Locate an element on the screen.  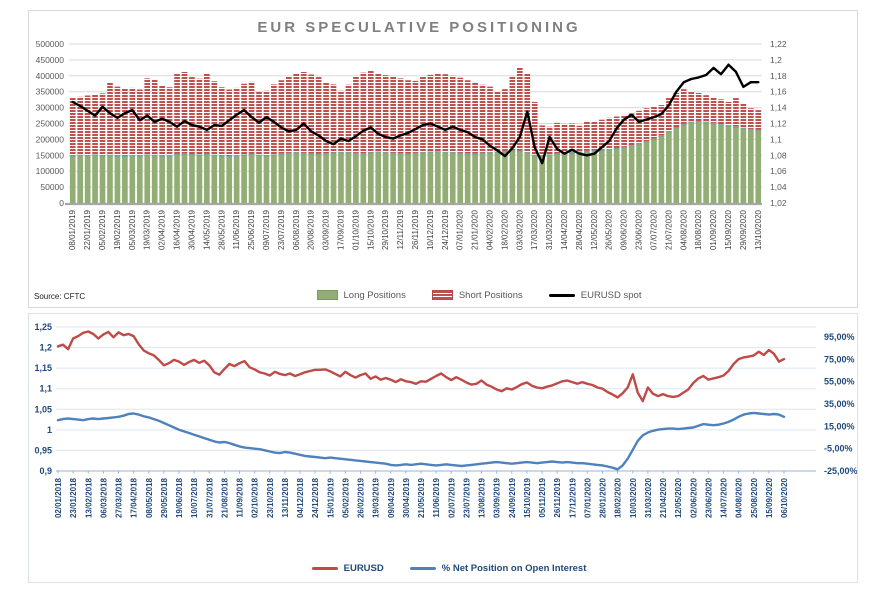
svg-text: 28/05/2019 is located at coordinates (221, 229).